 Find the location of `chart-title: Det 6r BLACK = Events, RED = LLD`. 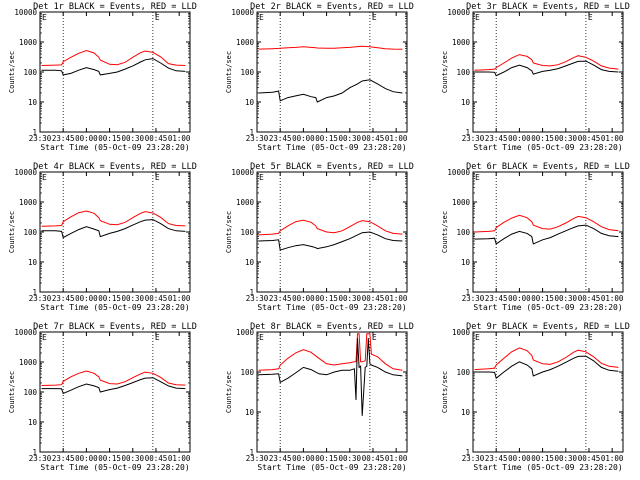

chart-title: Det 6r BLACK = Events, RED = LLD is located at coordinates (548, 167).